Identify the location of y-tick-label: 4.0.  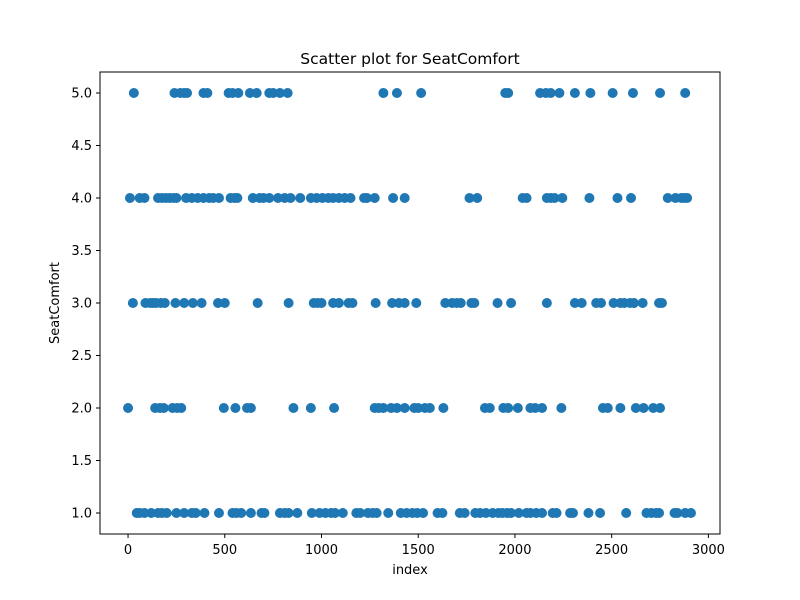
(81, 199).